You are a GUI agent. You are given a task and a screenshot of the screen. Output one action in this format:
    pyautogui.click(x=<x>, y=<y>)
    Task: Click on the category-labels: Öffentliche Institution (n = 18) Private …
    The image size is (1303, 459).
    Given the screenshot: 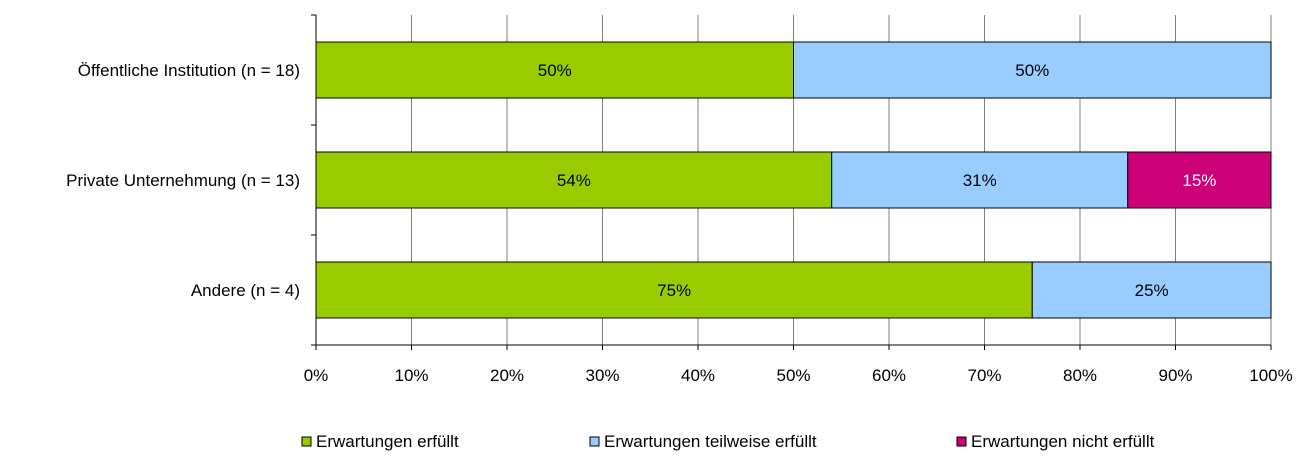 What is the action you would take?
    pyautogui.click(x=183, y=180)
    